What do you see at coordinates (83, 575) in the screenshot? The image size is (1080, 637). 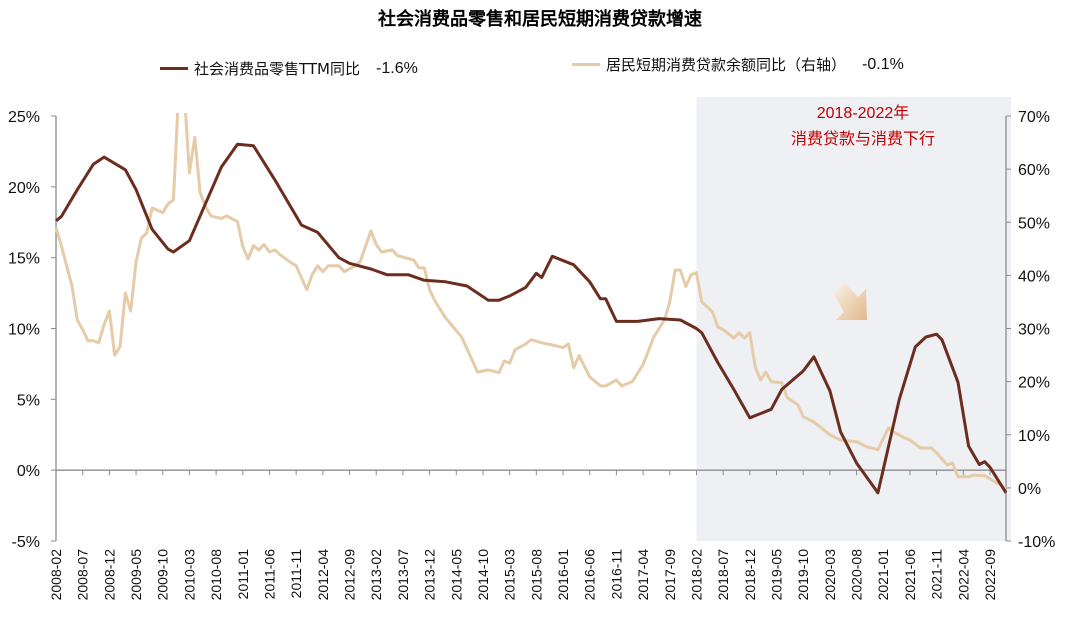 I see `x-axis-tick-label: 2008-07` at bounding box center [83, 575].